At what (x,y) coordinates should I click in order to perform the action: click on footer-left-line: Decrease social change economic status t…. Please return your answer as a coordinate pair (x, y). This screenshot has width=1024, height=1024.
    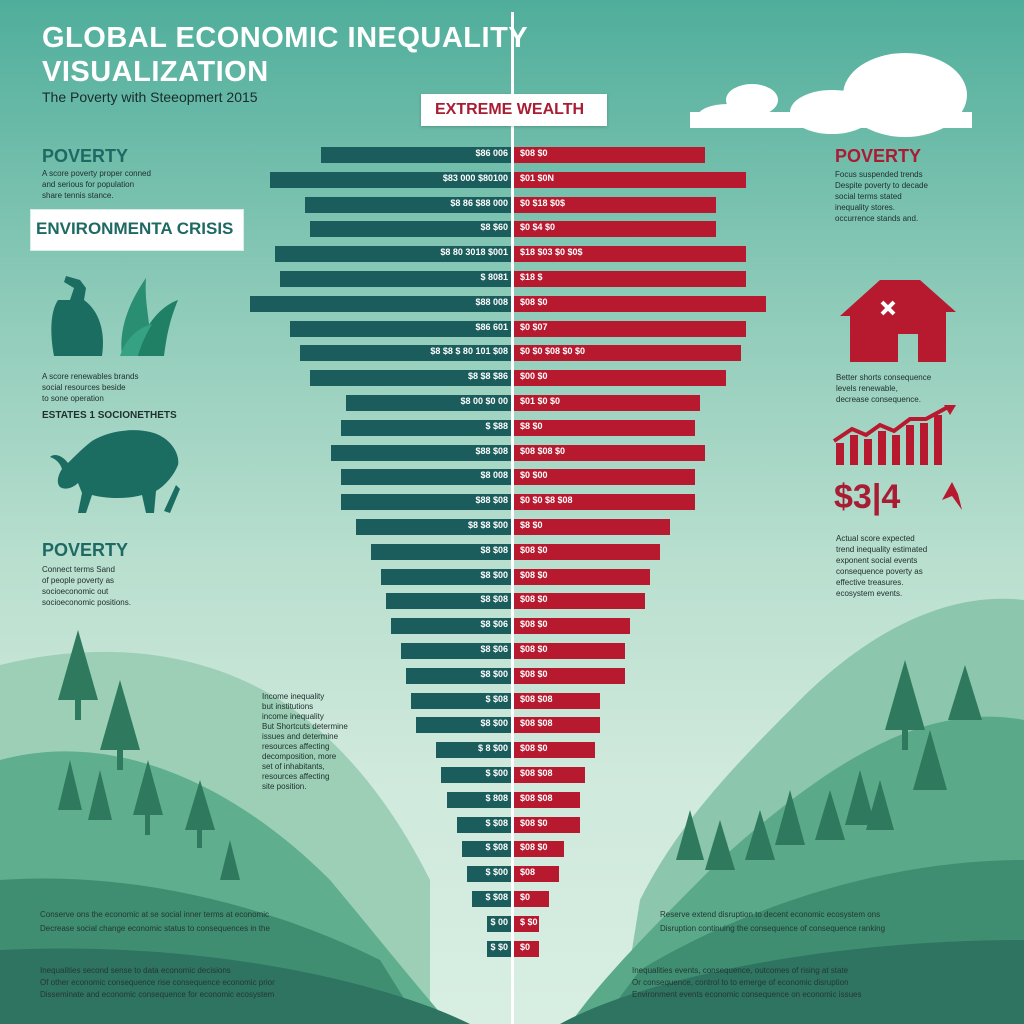
    Looking at the image, I should click on (155, 928).